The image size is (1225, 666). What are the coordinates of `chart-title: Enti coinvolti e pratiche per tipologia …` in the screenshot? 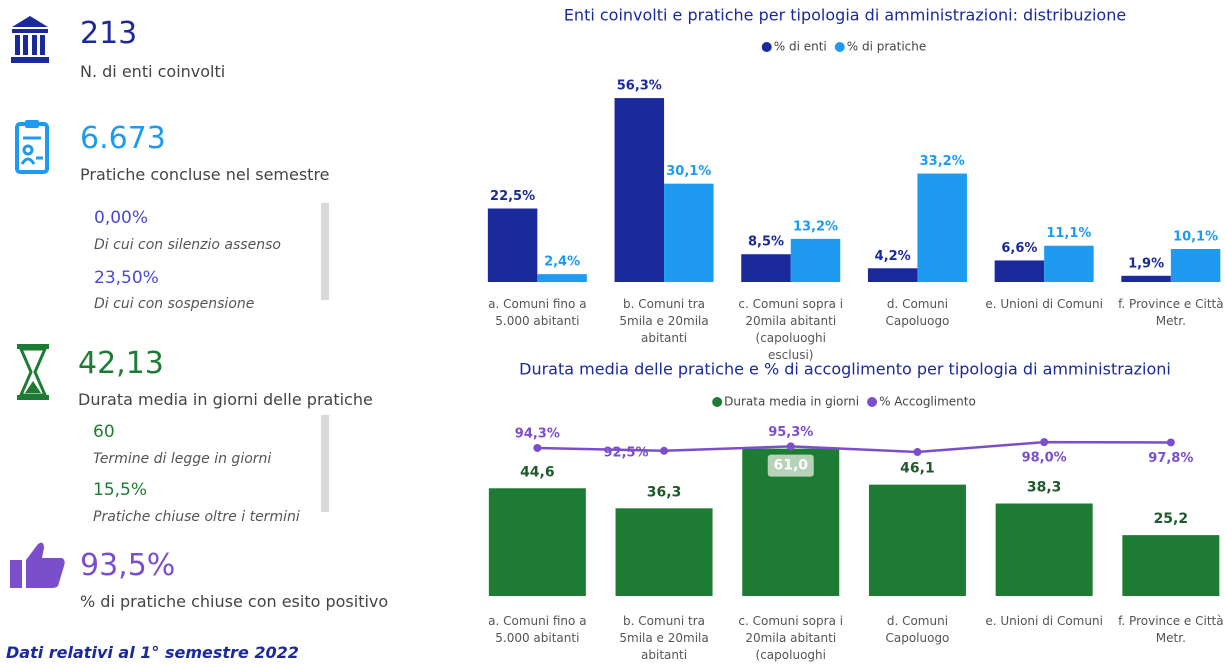 It's located at (845, 15).